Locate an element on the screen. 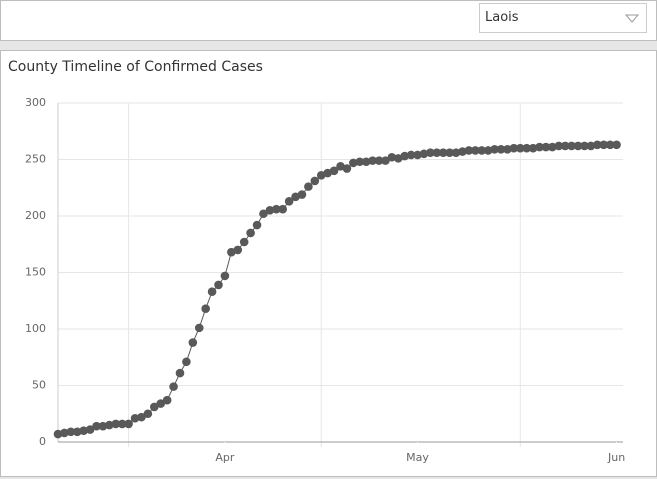  y-tick-label: 50 is located at coordinates (39, 385).